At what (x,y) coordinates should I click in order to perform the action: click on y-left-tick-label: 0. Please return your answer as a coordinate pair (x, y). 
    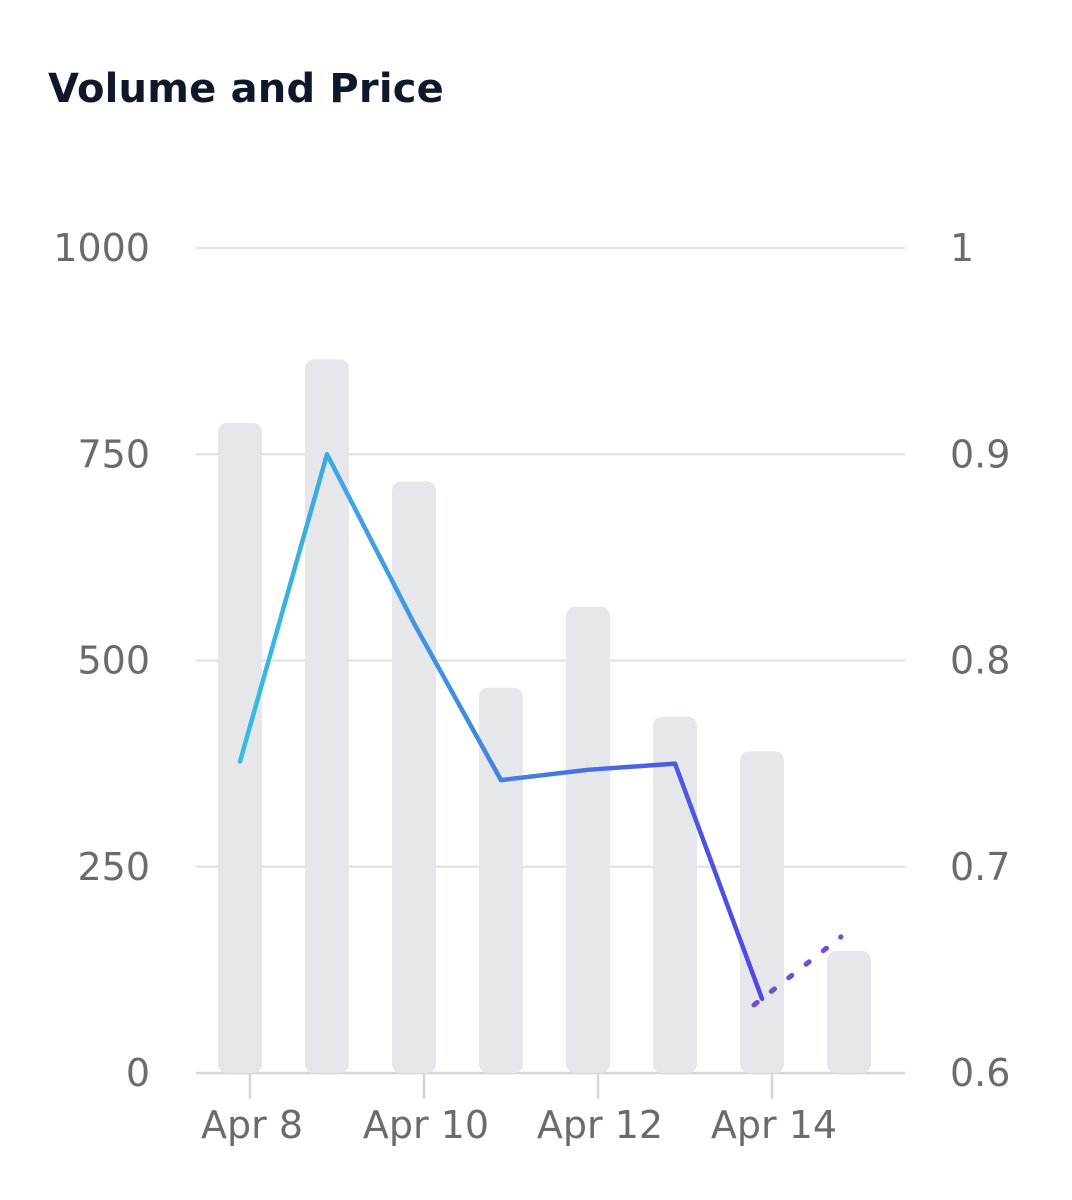
    Looking at the image, I should click on (138, 1073).